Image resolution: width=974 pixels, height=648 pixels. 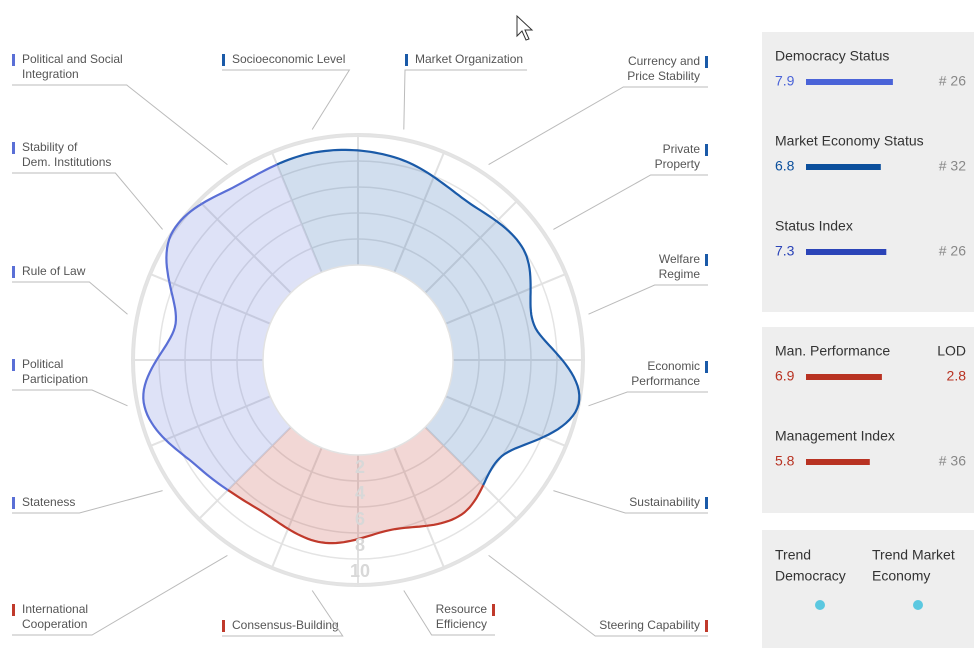 What do you see at coordinates (525, 27) in the screenshot?
I see `cursor` at bounding box center [525, 27].